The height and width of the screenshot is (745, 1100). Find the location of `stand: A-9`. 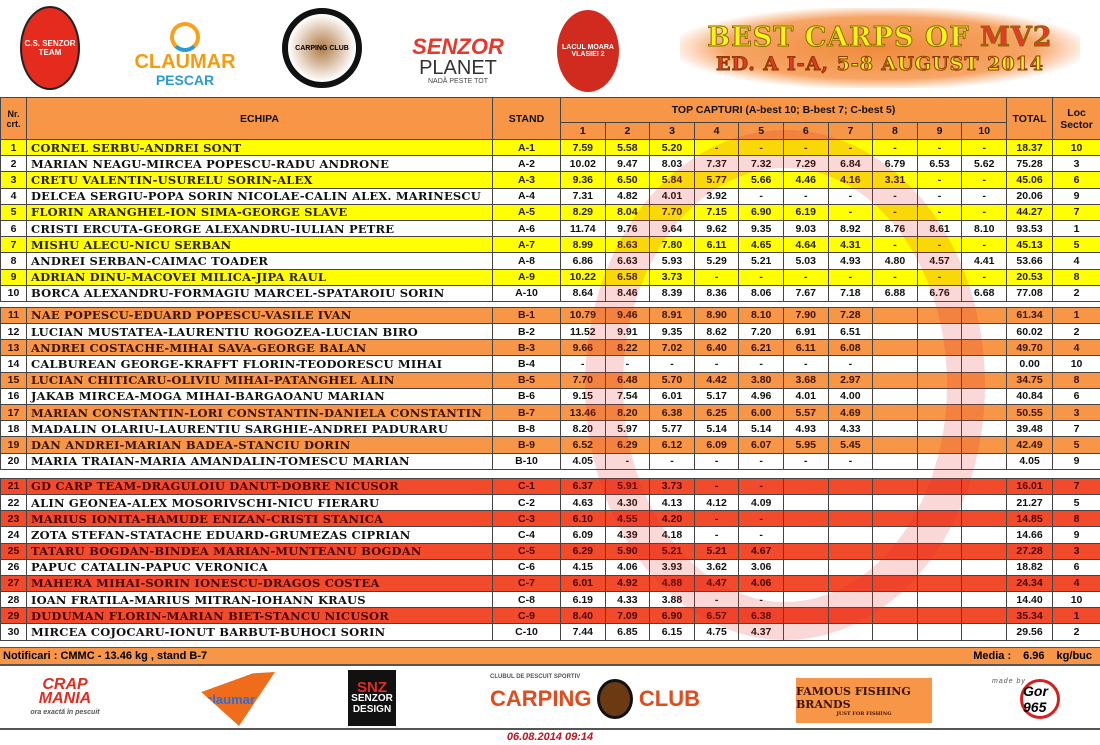

stand: A-9 is located at coordinates (526, 277).